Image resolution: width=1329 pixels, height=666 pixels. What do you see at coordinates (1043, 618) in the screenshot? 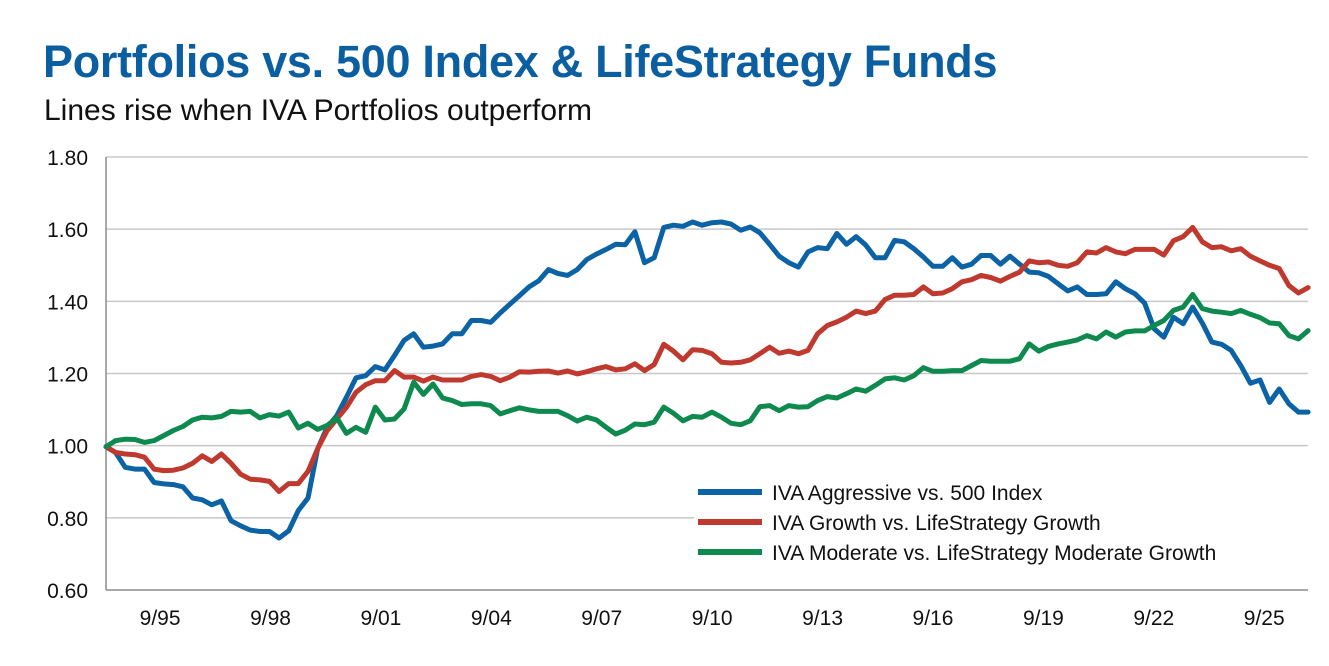
I see `x-tick-label: 9/19` at bounding box center [1043, 618].